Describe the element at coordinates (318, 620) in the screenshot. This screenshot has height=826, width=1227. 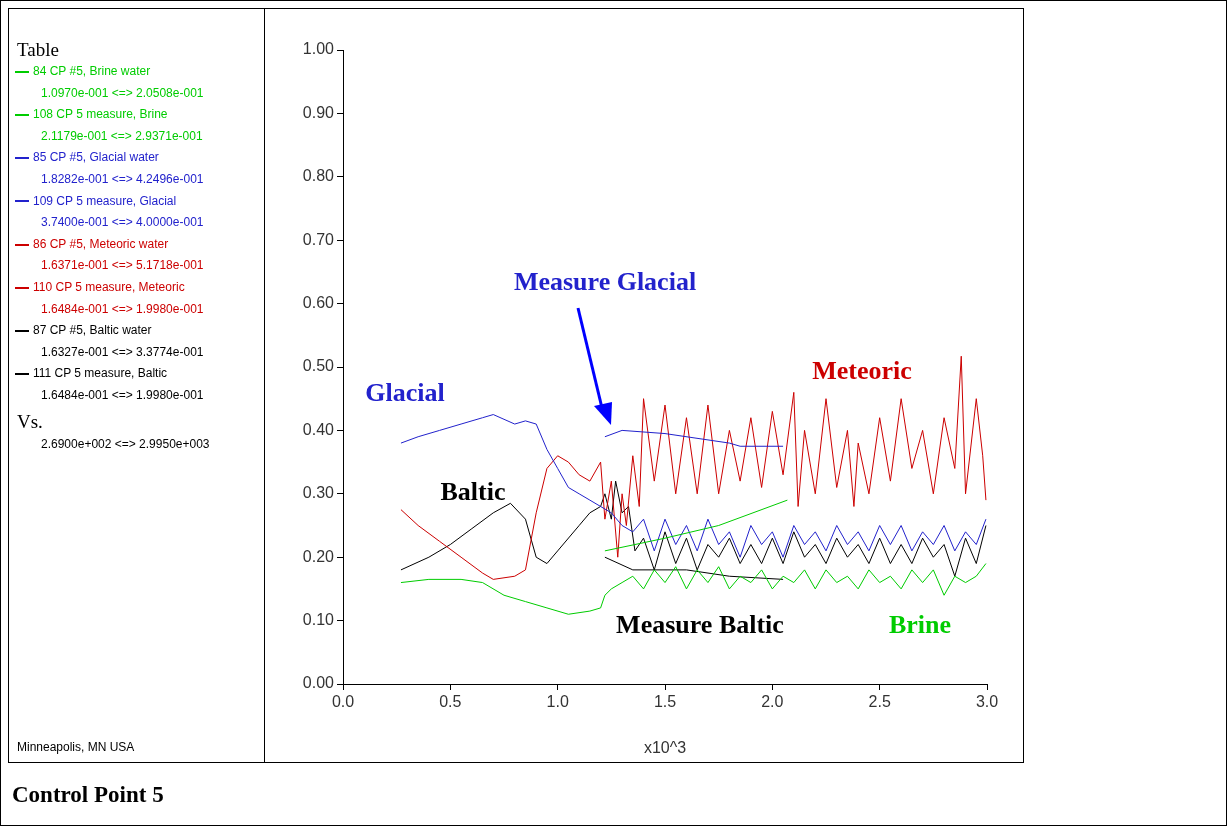
I see `y-tick-label: 0.10` at that location.